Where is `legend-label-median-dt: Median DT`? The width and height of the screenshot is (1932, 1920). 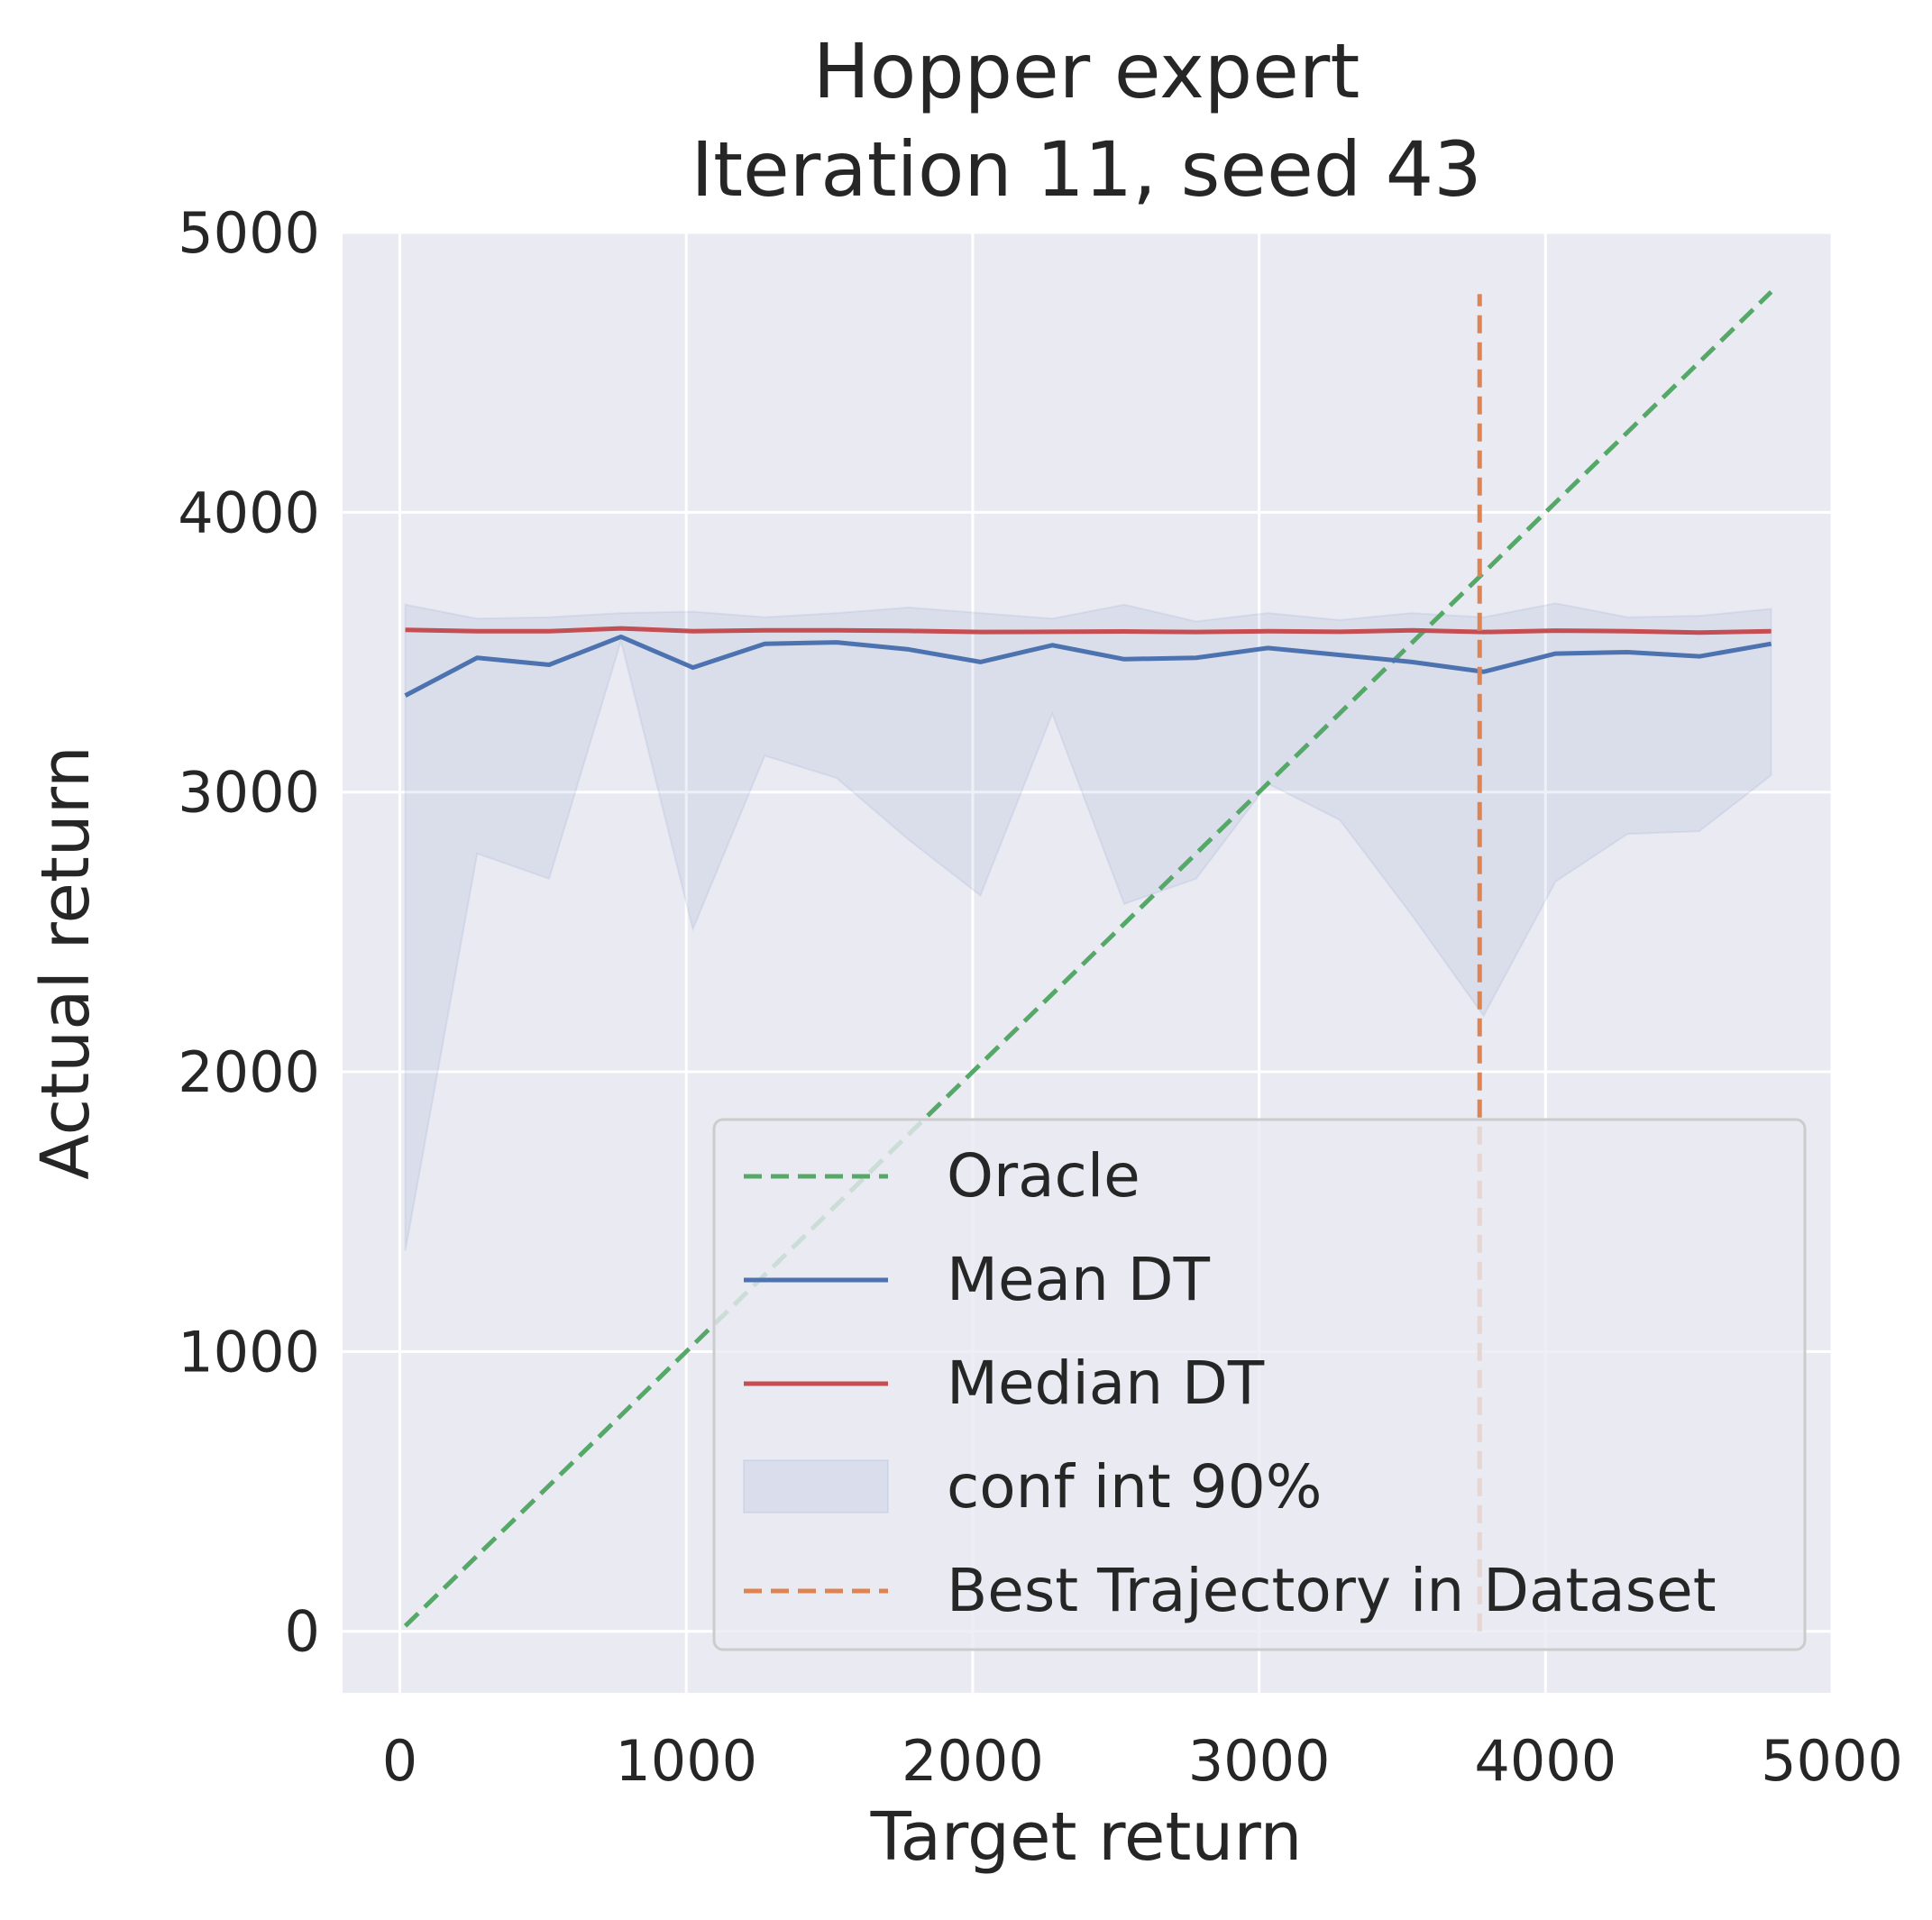
legend-label-median-dt: Median DT is located at coordinates (1106, 1383).